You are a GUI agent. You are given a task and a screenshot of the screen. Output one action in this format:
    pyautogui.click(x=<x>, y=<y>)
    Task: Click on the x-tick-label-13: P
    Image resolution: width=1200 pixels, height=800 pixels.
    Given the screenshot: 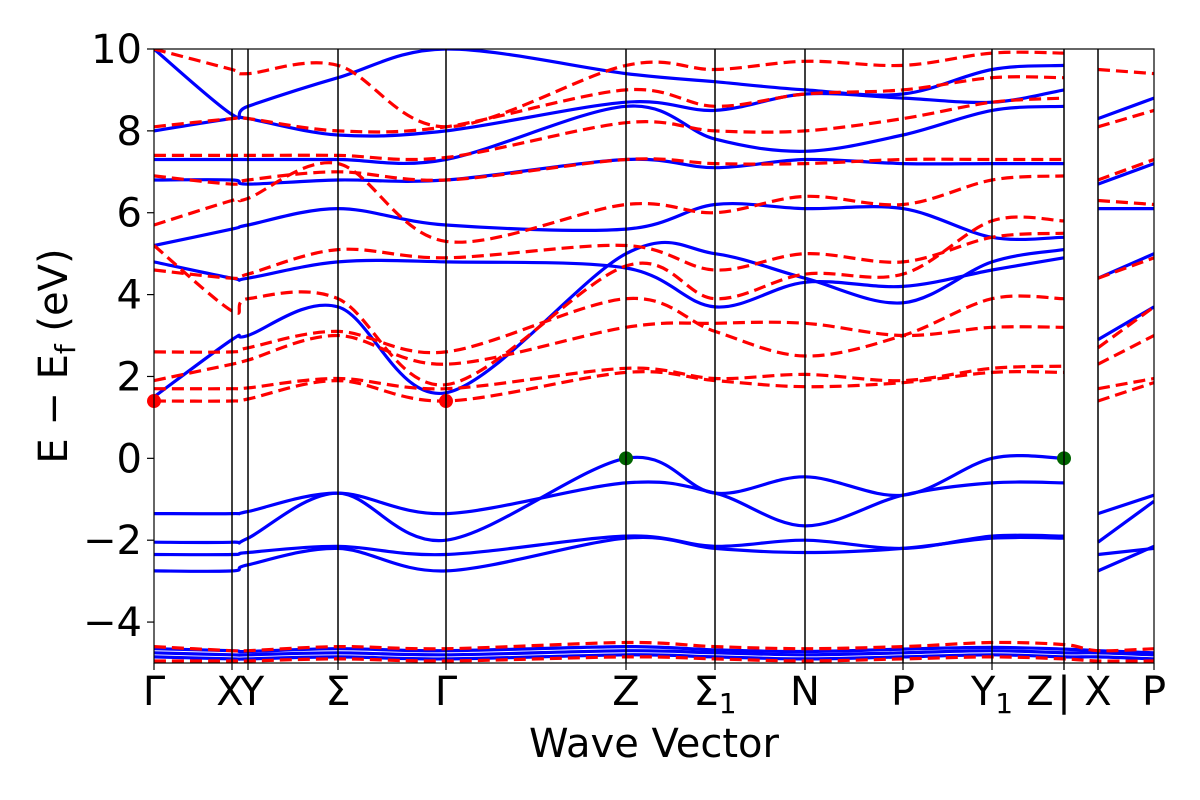 What is the action you would take?
    pyautogui.click(x=1154, y=692)
    